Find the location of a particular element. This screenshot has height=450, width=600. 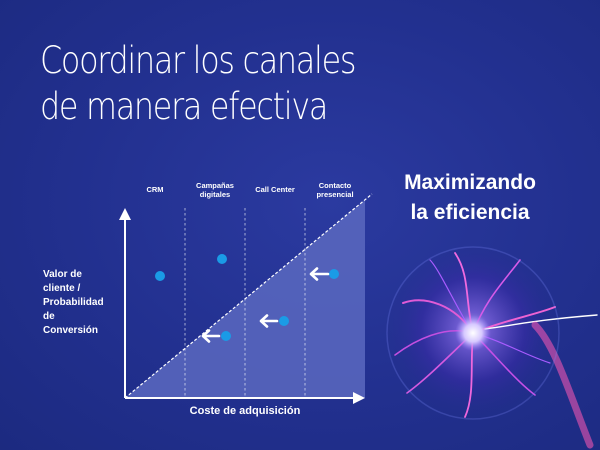

channel-dot-call-center is located at coordinates (284, 321).